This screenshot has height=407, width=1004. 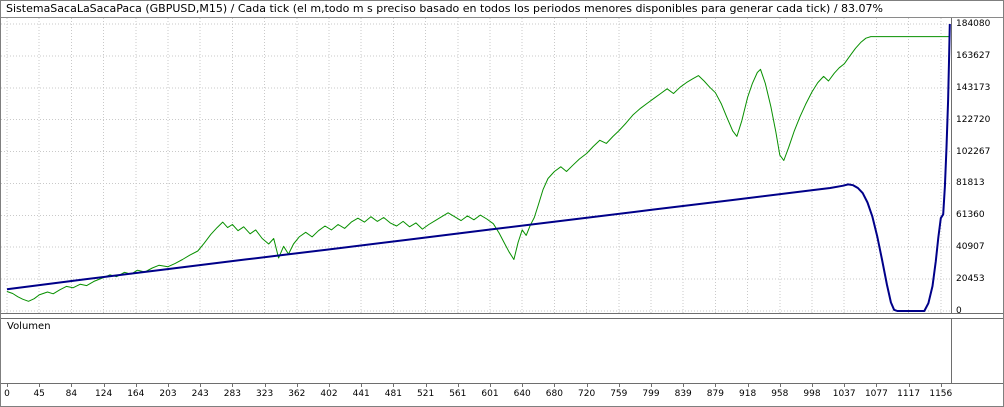 I want to click on x-axis-label: 164, so click(x=136, y=394).